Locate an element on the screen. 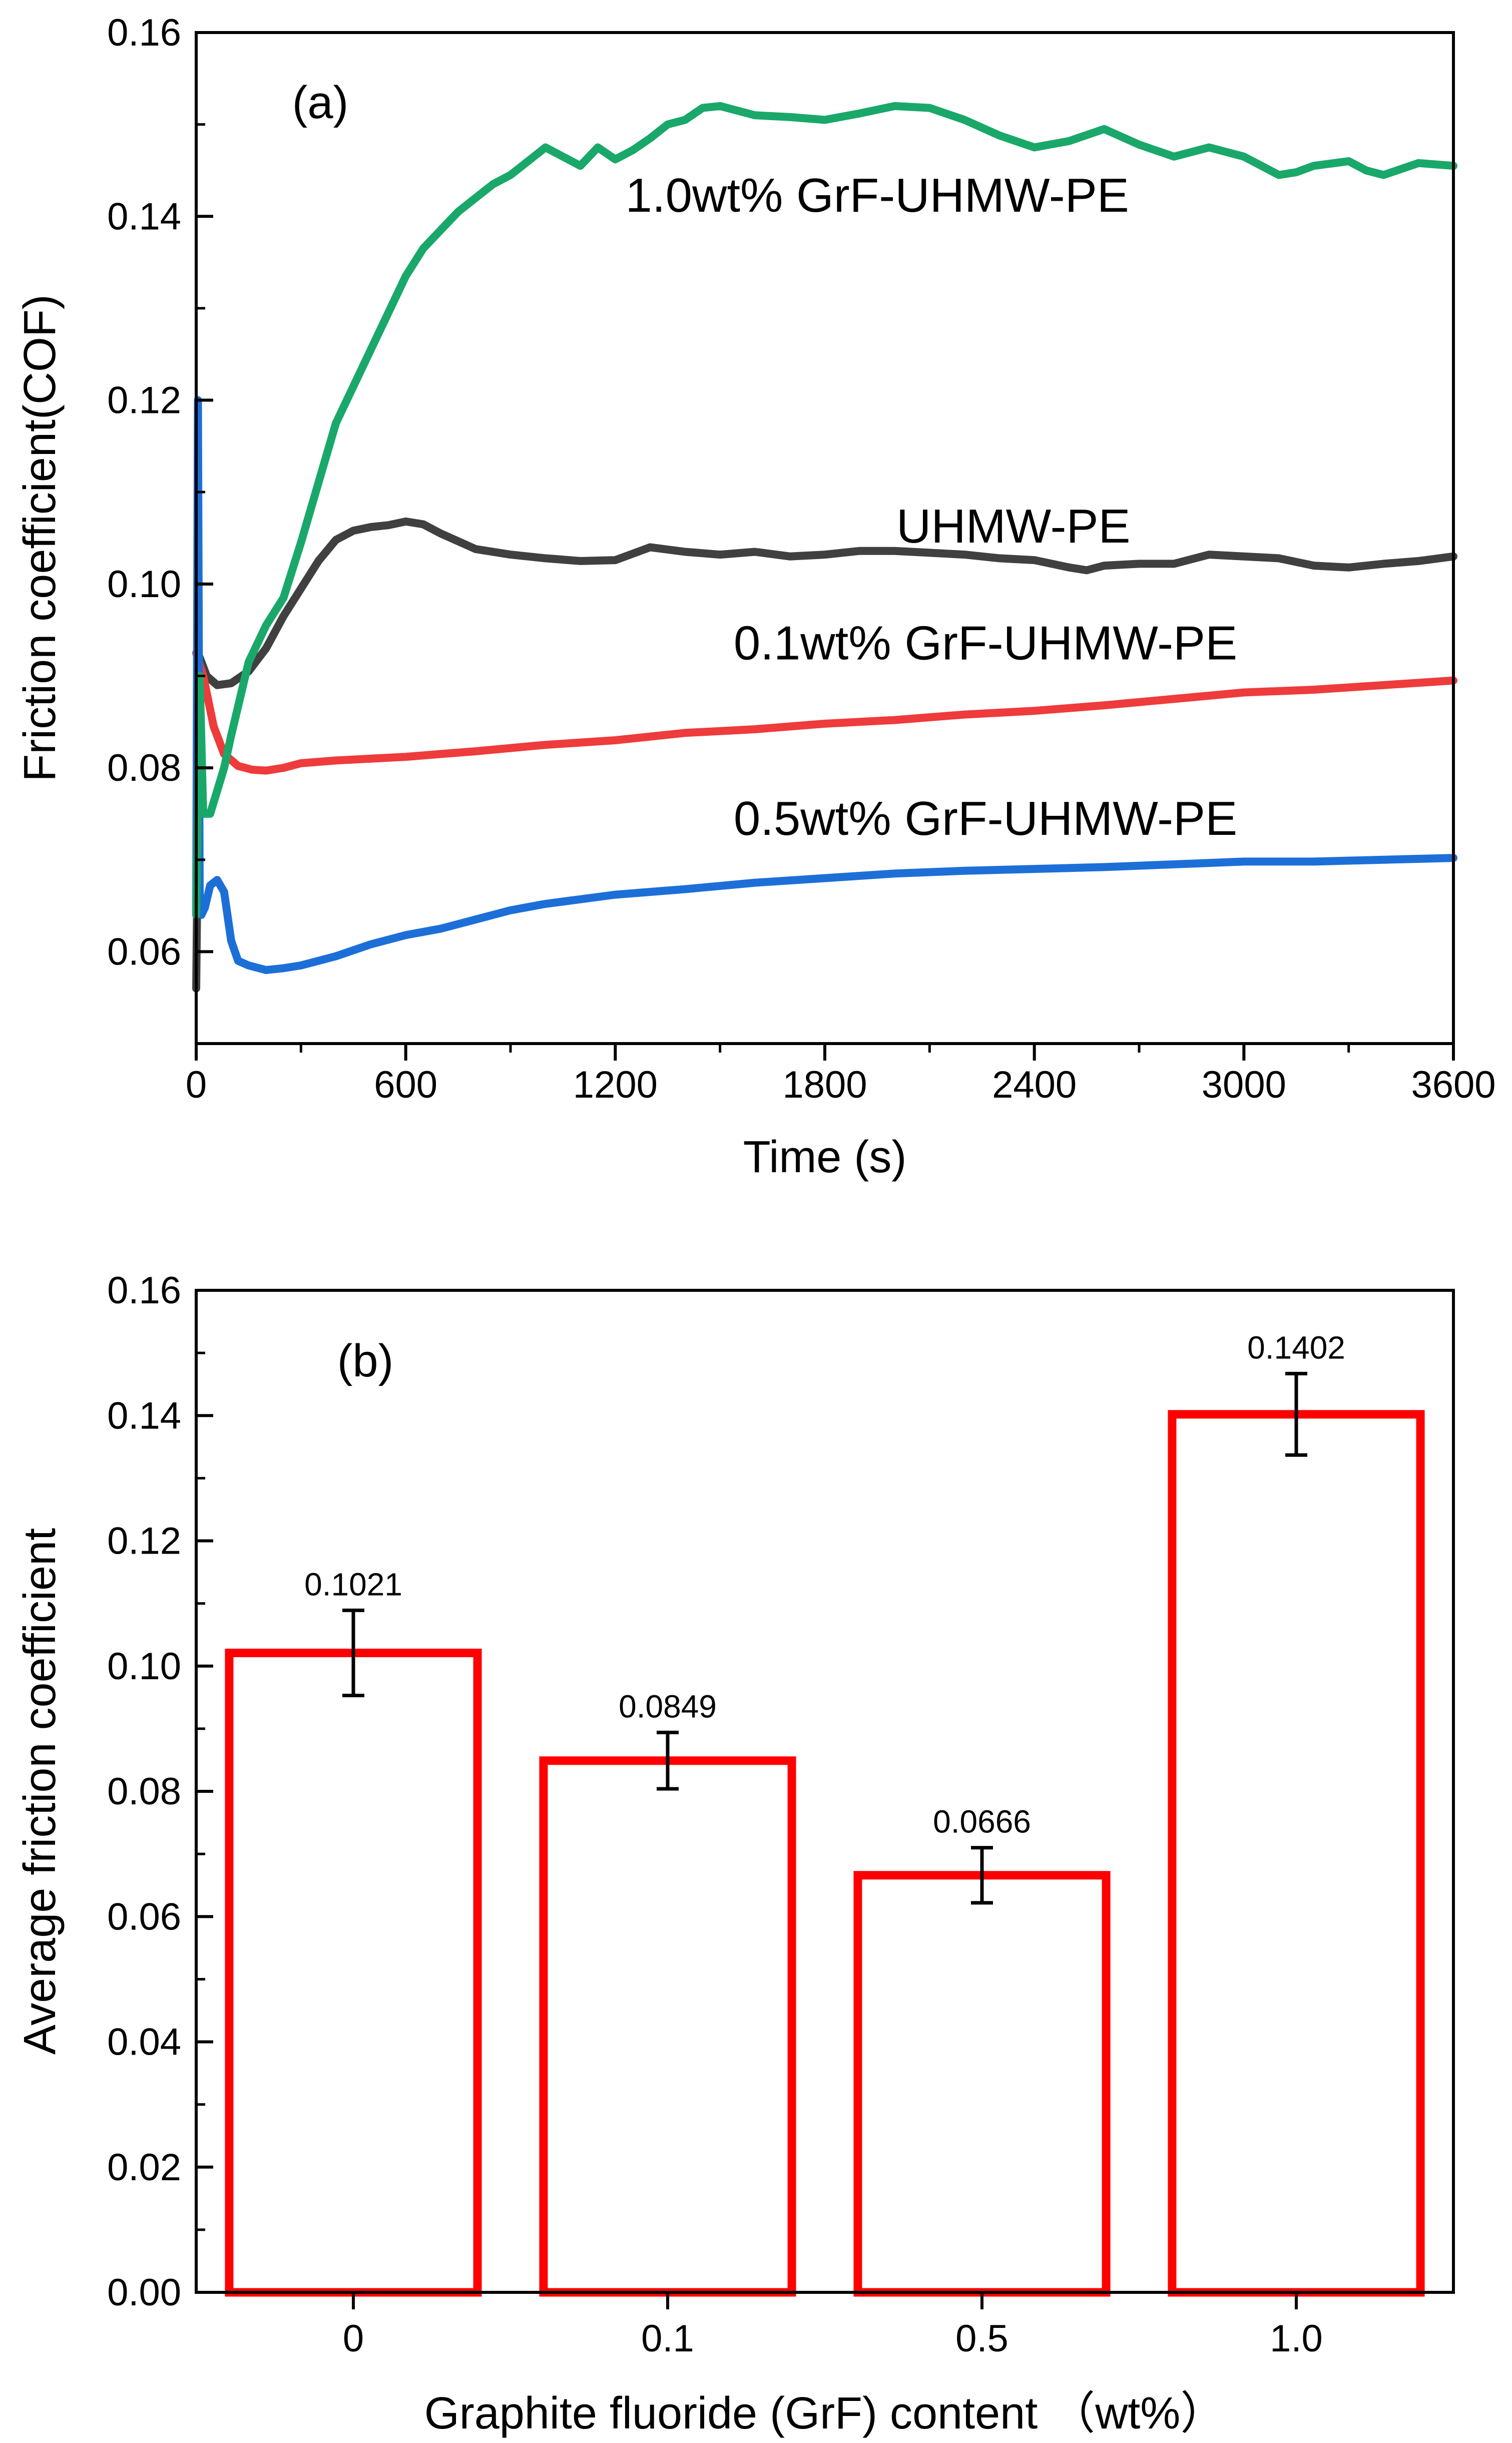 The width and height of the screenshot is (1512, 2443). panel-label-b: (b) is located at coordinates (365, 1360).